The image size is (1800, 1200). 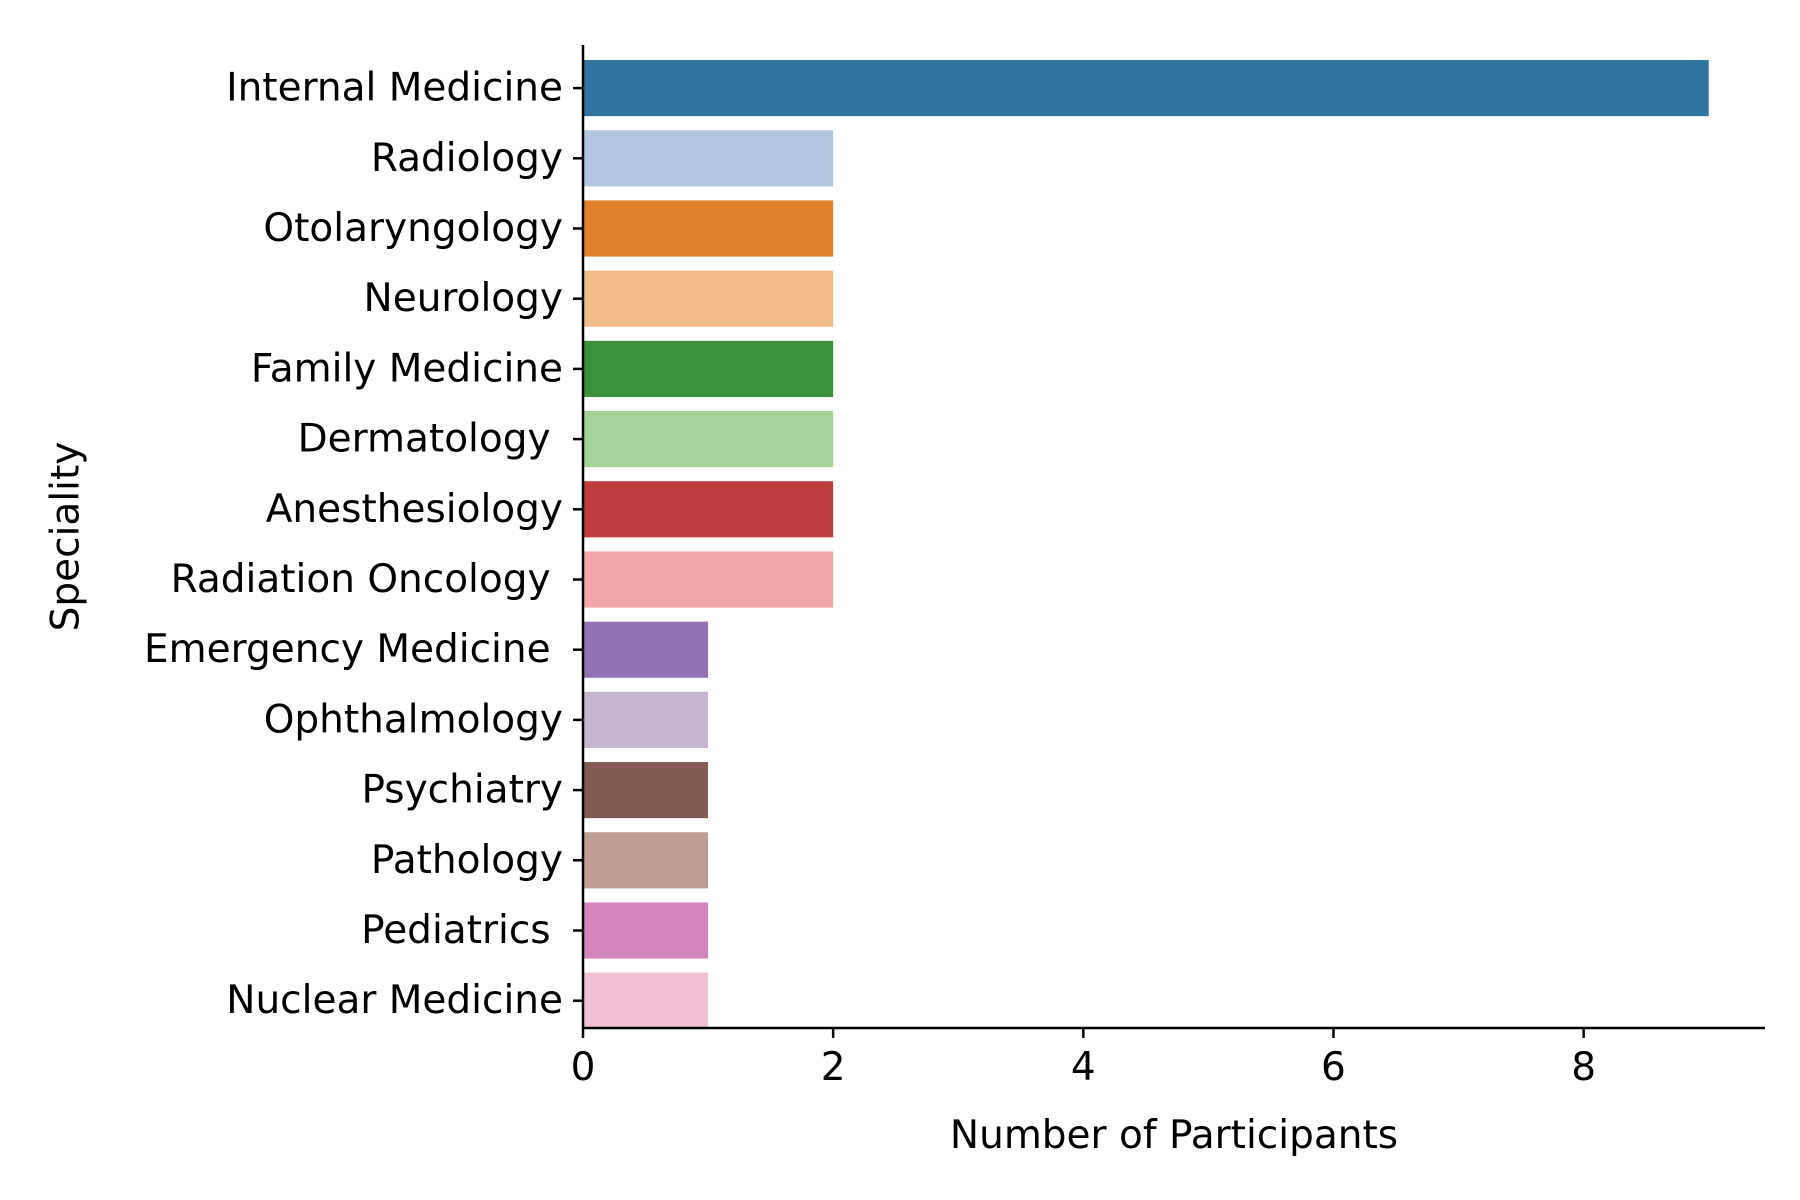 What do you see at coordinates (414, 509) in the screenshot?
I see `y-tick-label: Anesthesiology` at bounding box center [414, 509].